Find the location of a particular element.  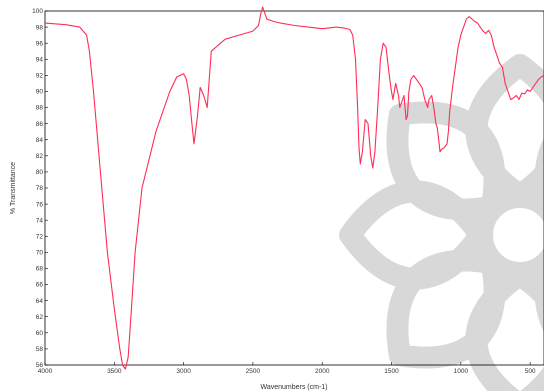

y-tick-label: 90 is located at coordinates (40, 92).